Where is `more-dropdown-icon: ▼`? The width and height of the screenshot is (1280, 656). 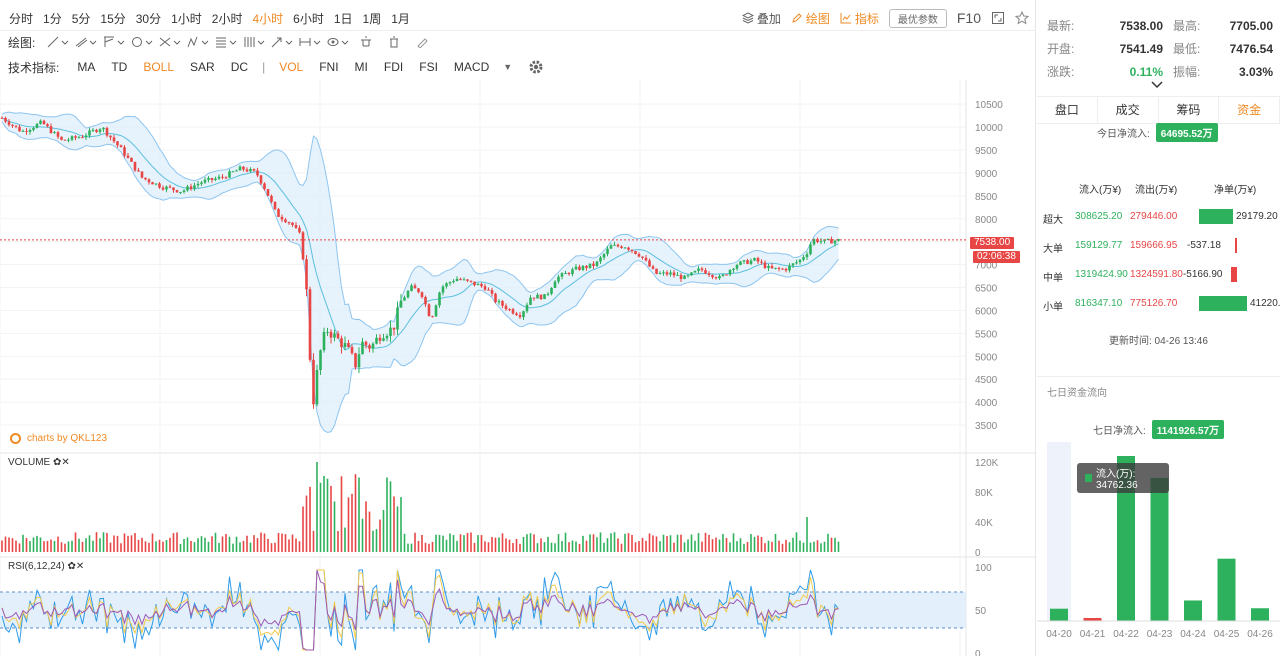 more-dropdown-icon: ▼ is located at coordinates (508, 67).